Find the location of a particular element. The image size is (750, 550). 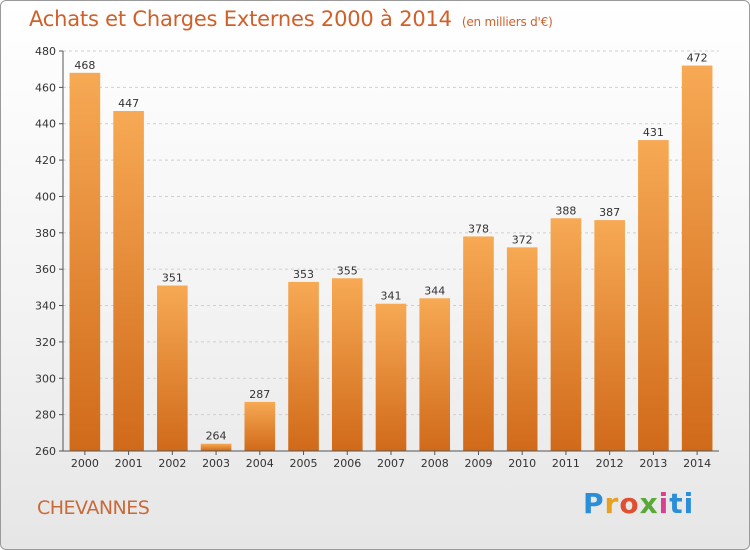

bar-2012 is located at coordinates (609, 335).